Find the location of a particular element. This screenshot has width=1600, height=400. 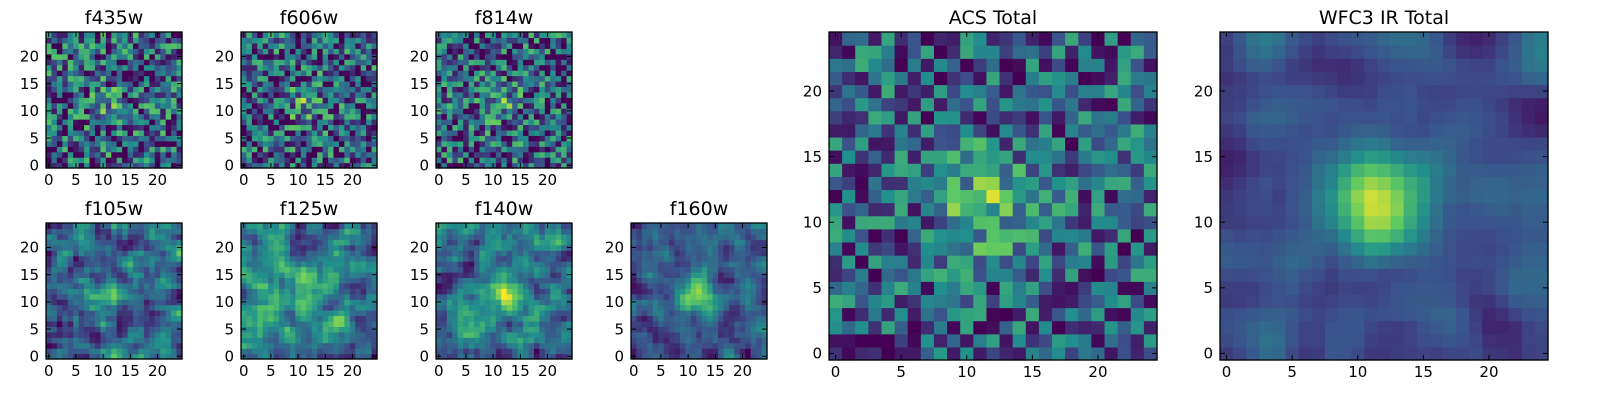

axes-frame is located at coordinates (504, 100).